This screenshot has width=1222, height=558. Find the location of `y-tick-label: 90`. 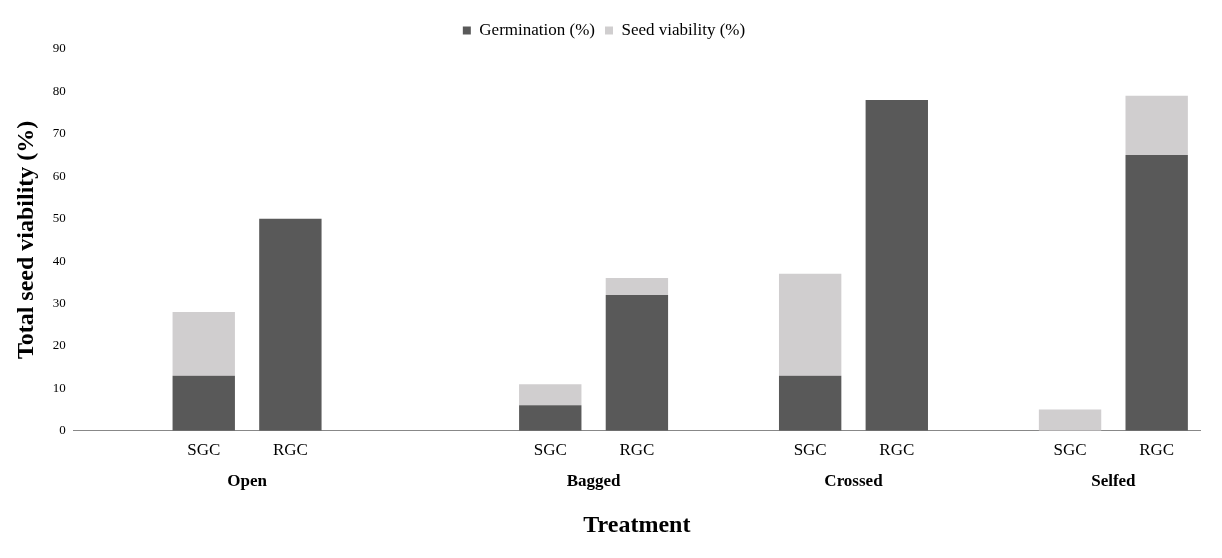

y-tick-label: 90 is located at coordinates (59, 48).